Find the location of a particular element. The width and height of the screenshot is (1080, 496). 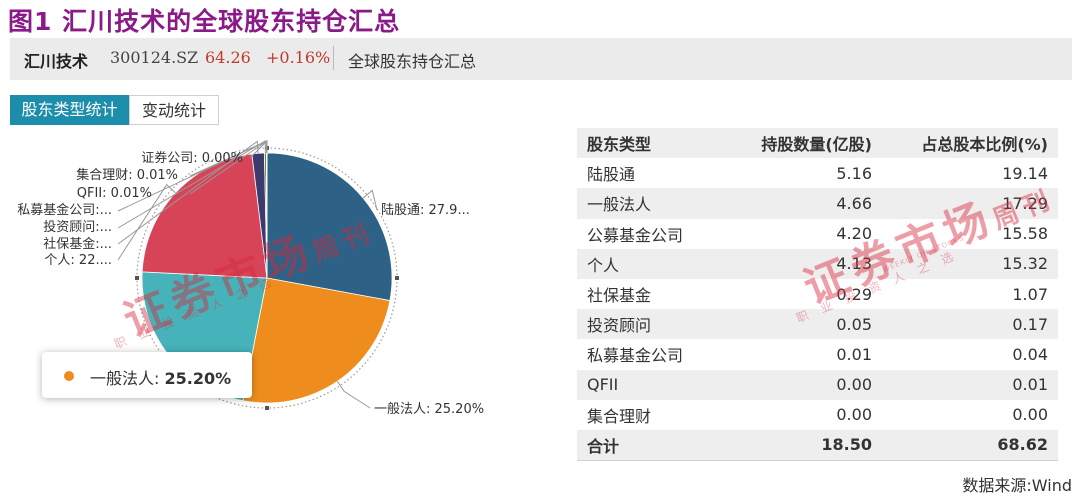

header-shares: 持股数量(亿股) is located at coordinates (799, 143).